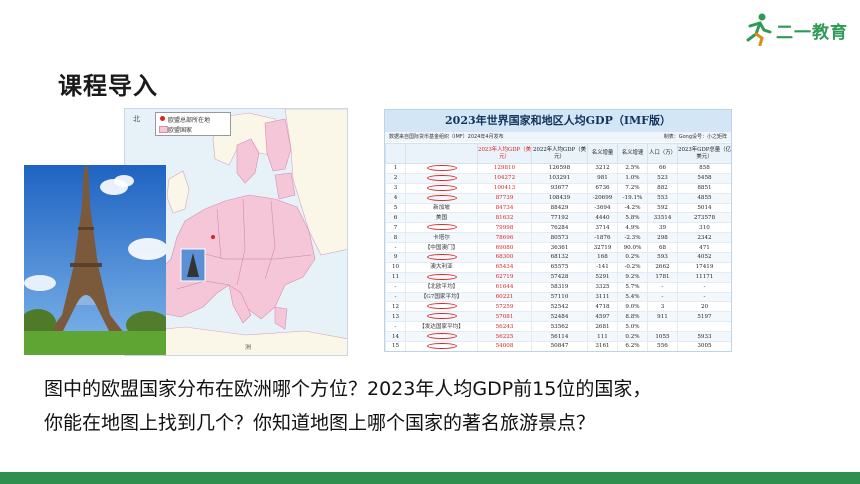 Image resolution: width=860 pixels, height=484 pixels. Describe the element at coordinates (602, 297) in the screenshot. I see `cell-delta: 3111` at that location.